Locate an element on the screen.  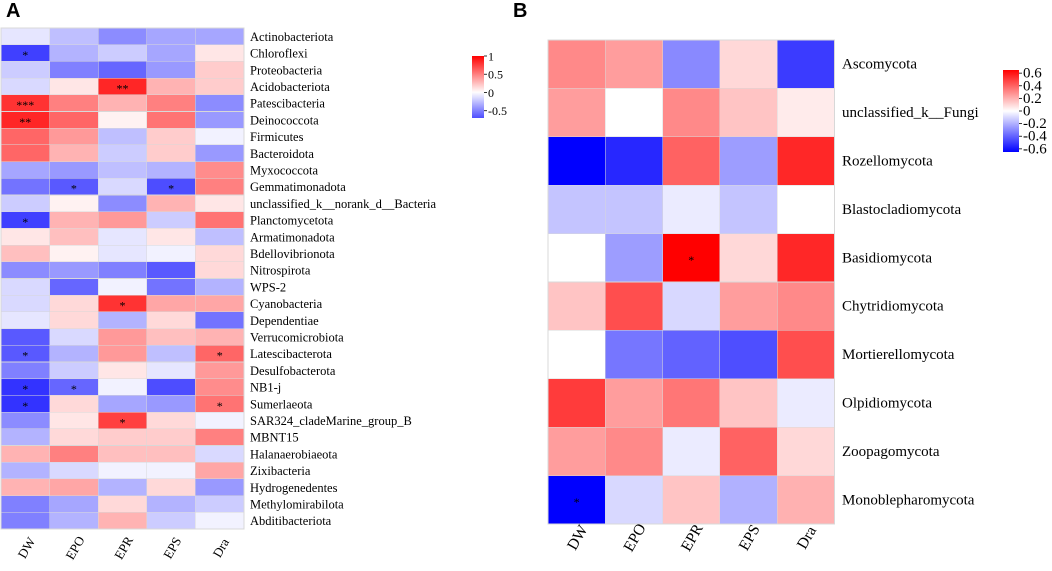
row-label: Zixibacteria is located at coordinates (280, 471).